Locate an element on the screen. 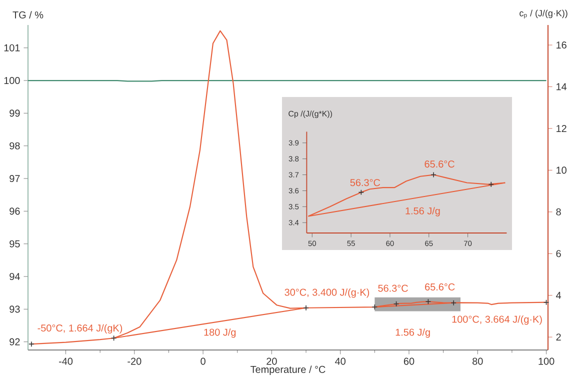 This screenshot has width=574, height=383. y2-axis-title: c$_{p}$ / (J/(g·K)) is located at coordinates (544, 14).